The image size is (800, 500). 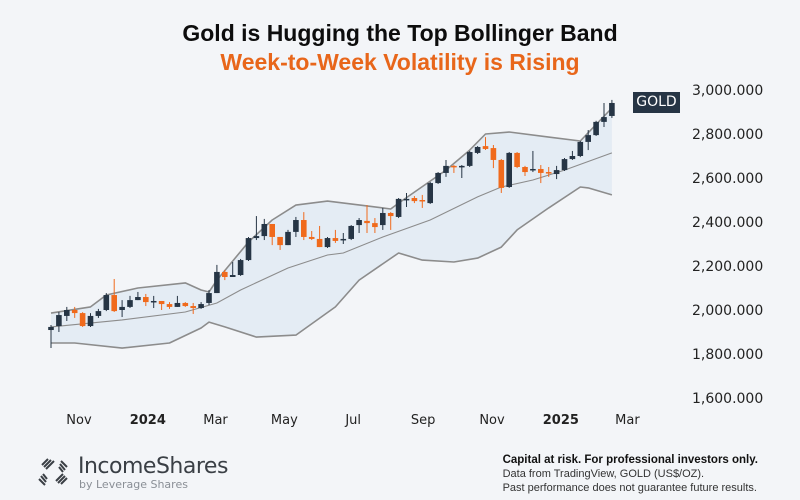 What do you see at coordinates (153, 466) in the screenshot?
I see `brand-name: IncomeShares` at bounding box center [153, 466].